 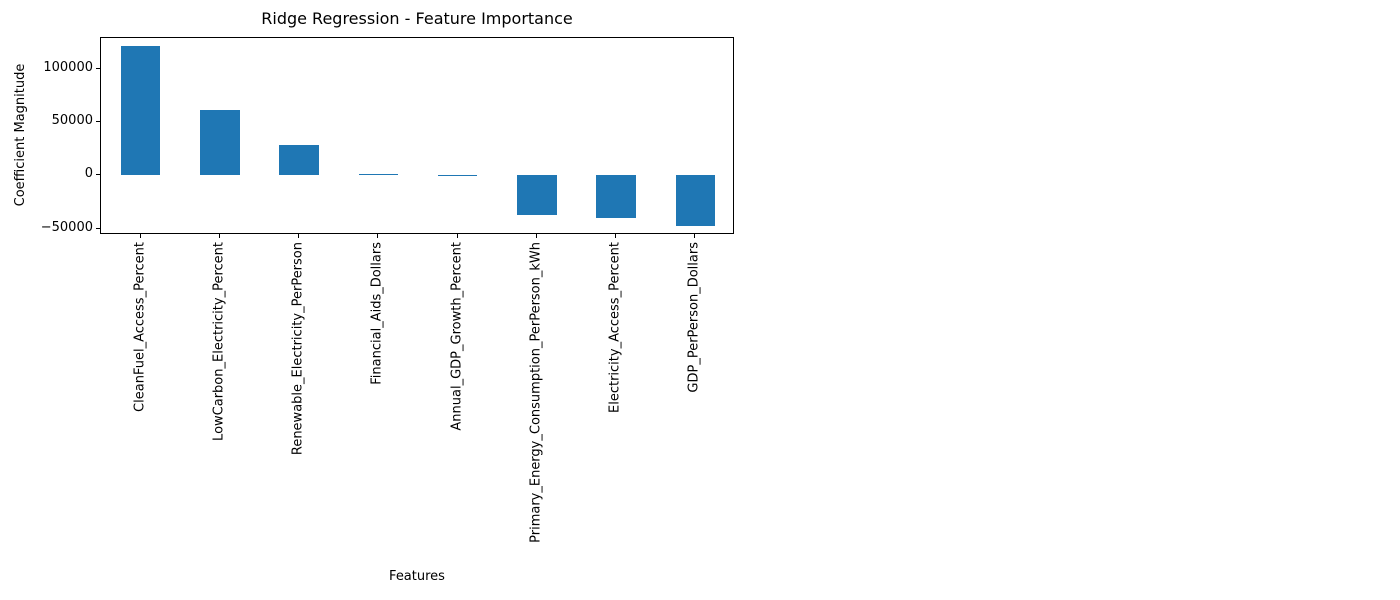 What do you see at coordinates (88, 174) in the screenshot?
I see `y-tick-label: 0` at bounding box center [88, 174].